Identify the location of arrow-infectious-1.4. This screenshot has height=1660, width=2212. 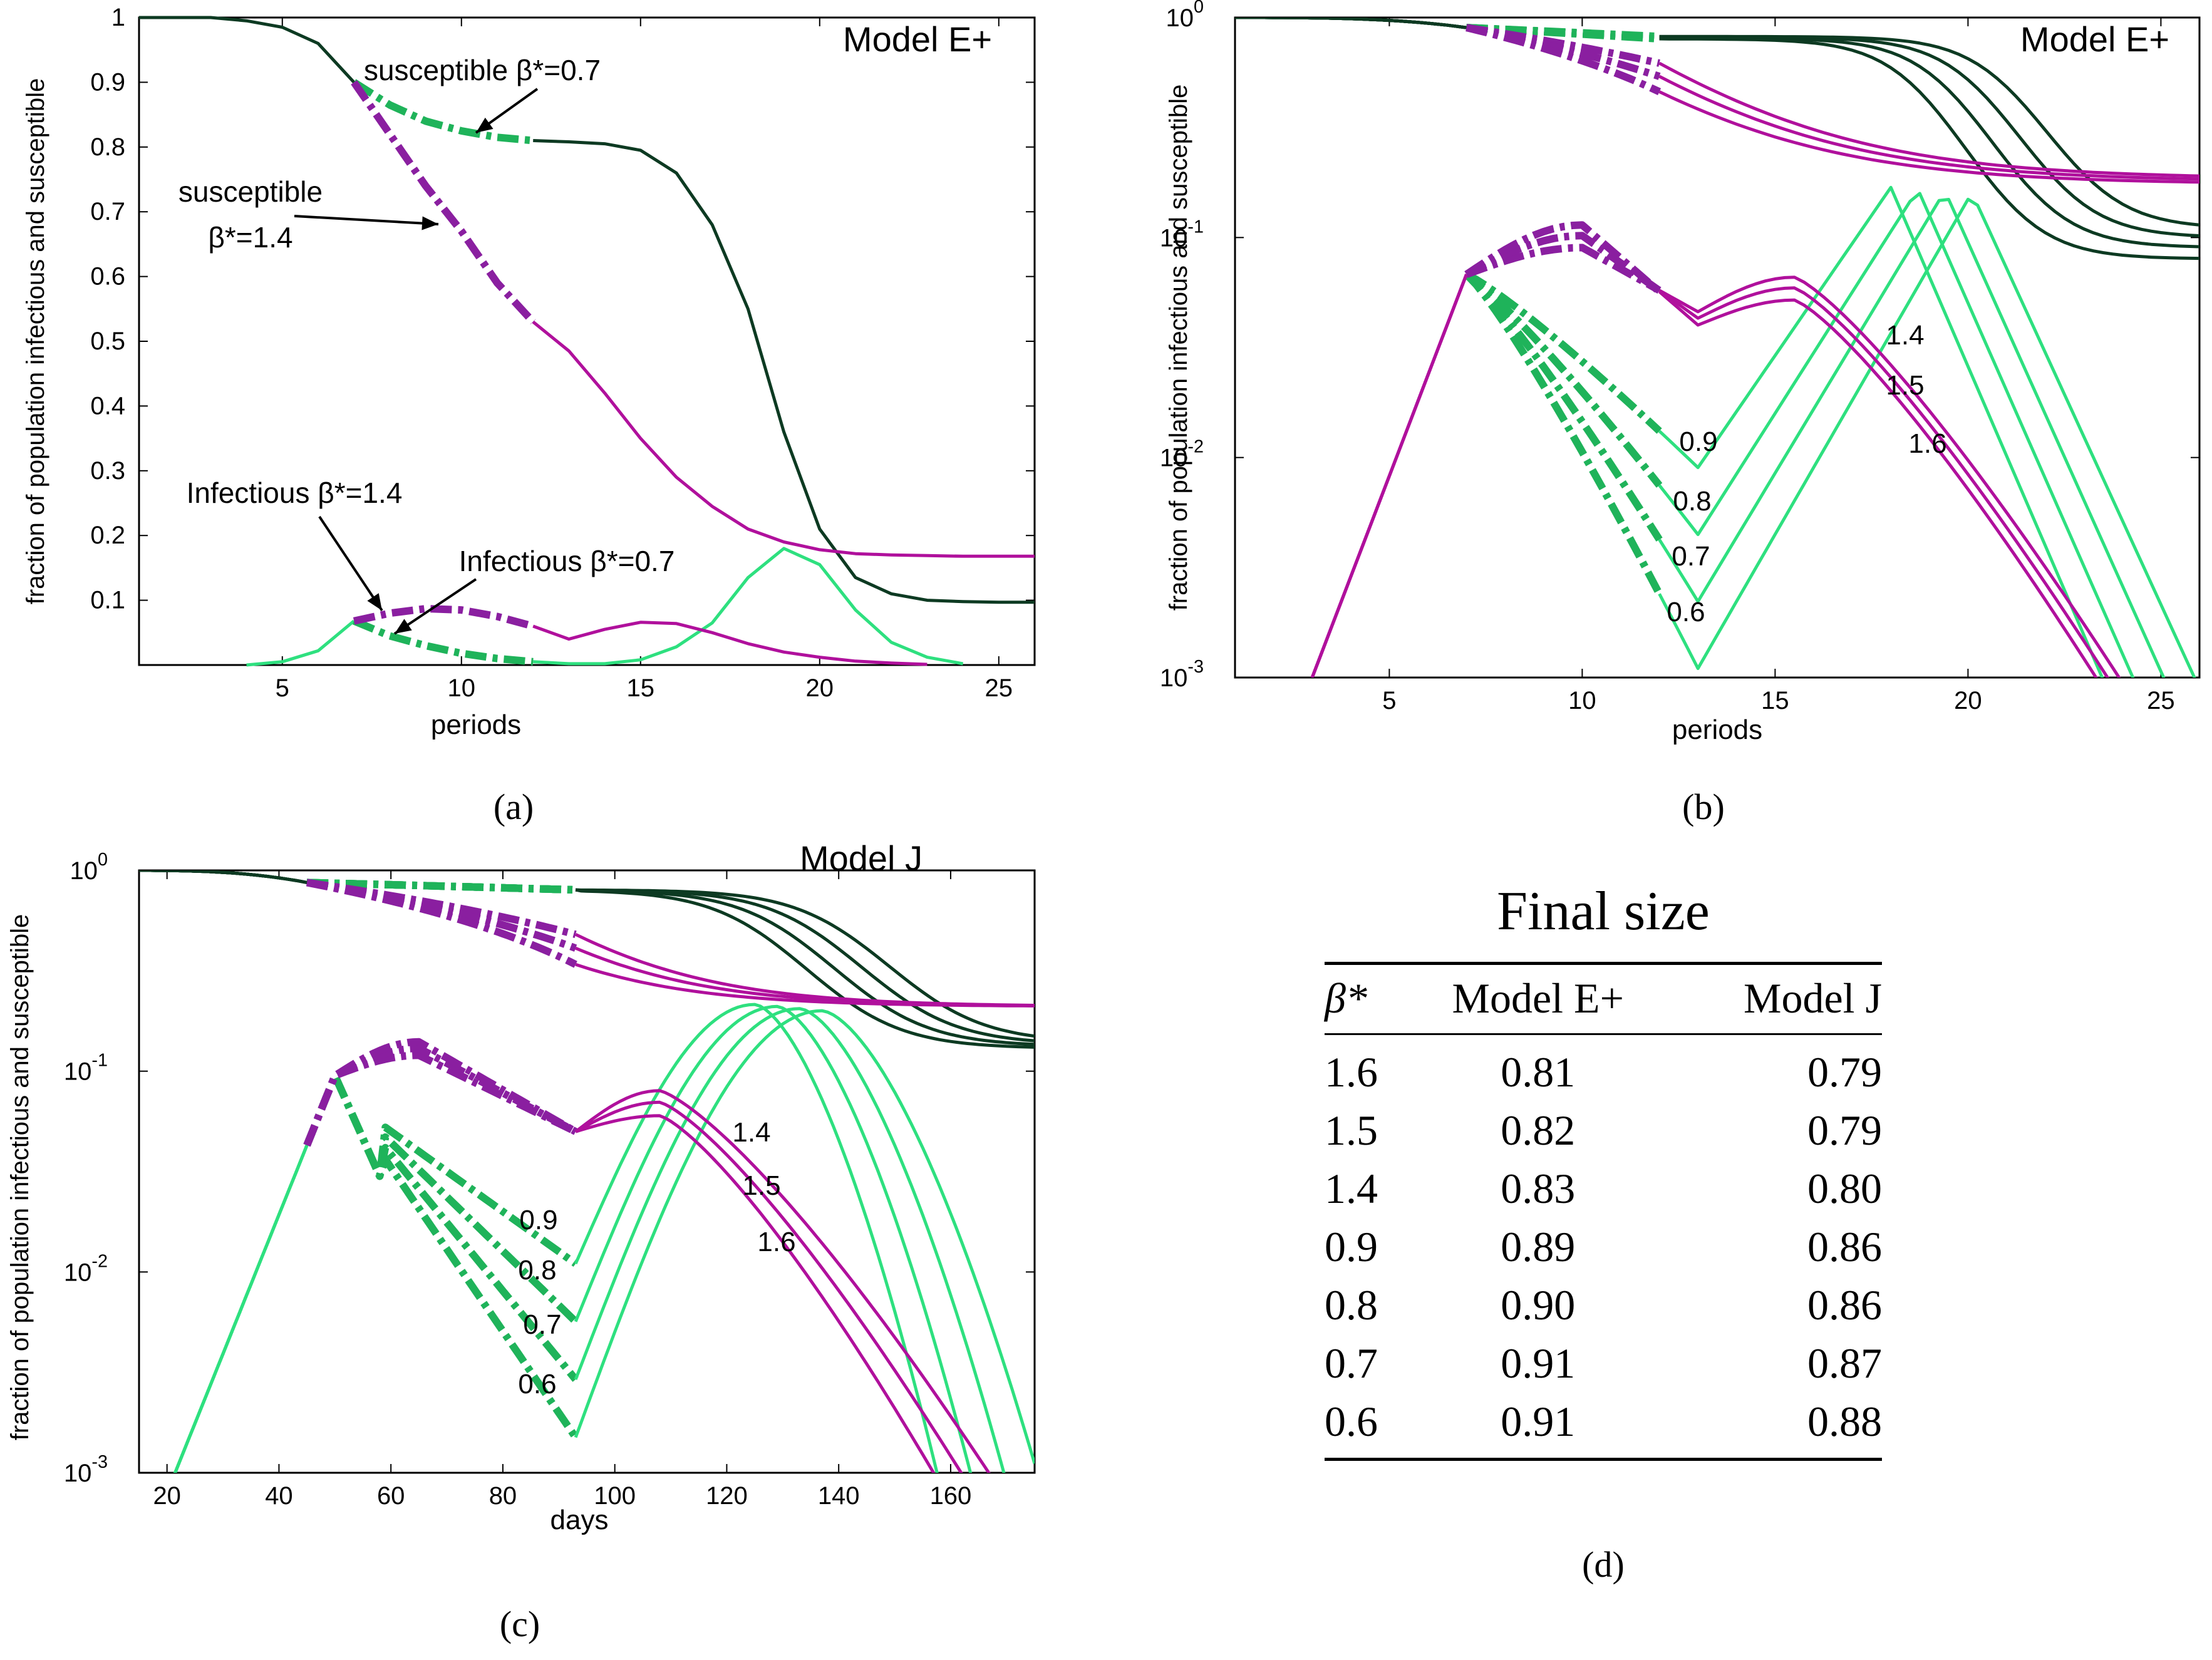
(350, 563).